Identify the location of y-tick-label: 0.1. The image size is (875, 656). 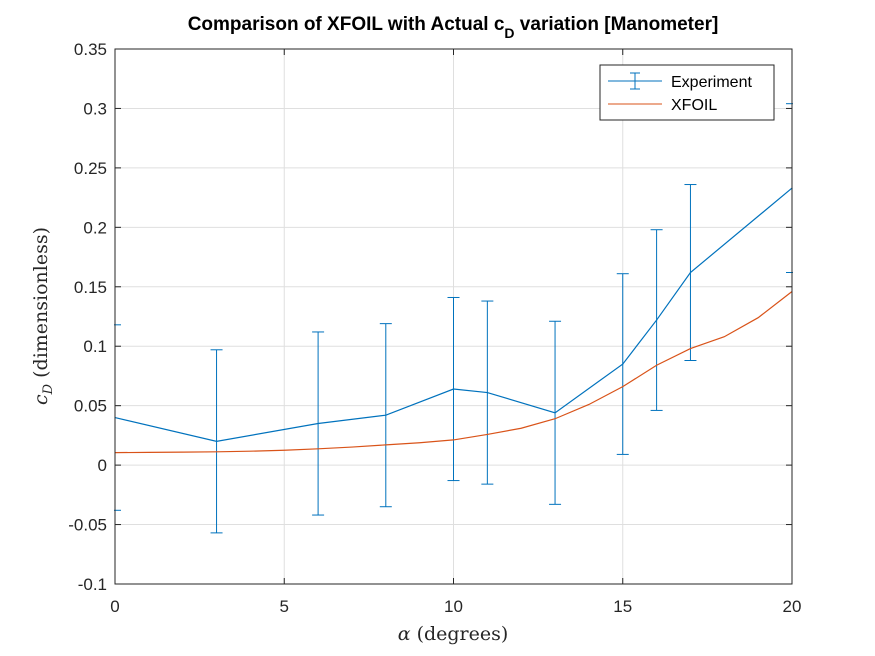
(95, 346).